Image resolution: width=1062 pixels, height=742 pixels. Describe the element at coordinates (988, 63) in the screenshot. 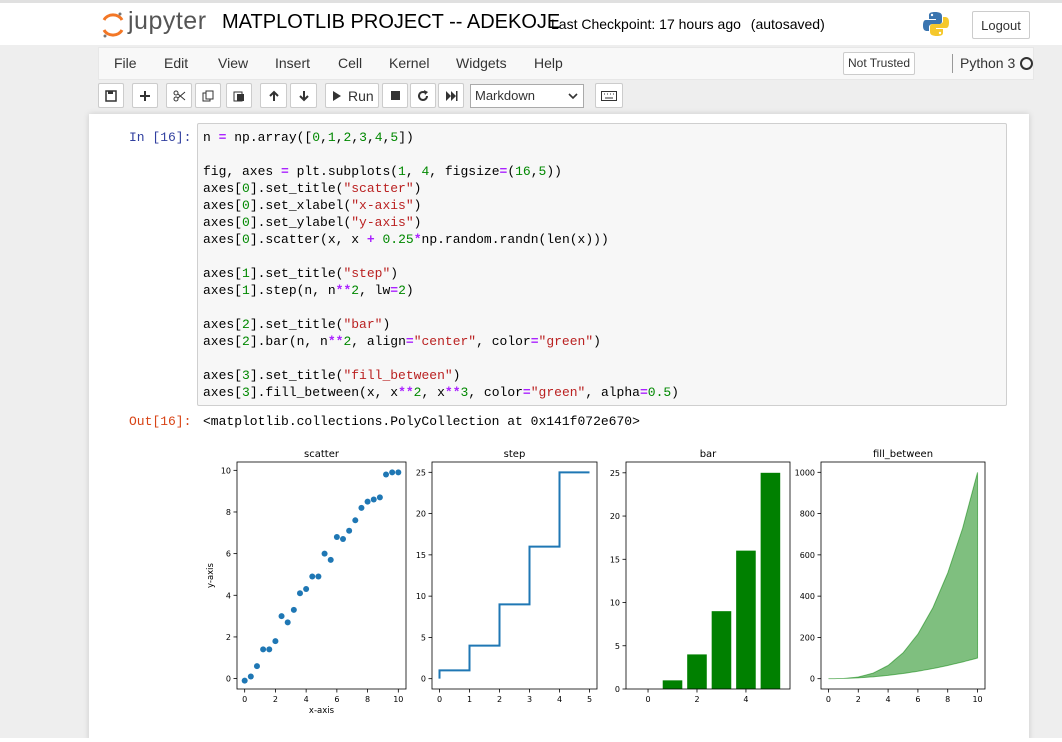

I see `kernel-name: Python 3` at that location.